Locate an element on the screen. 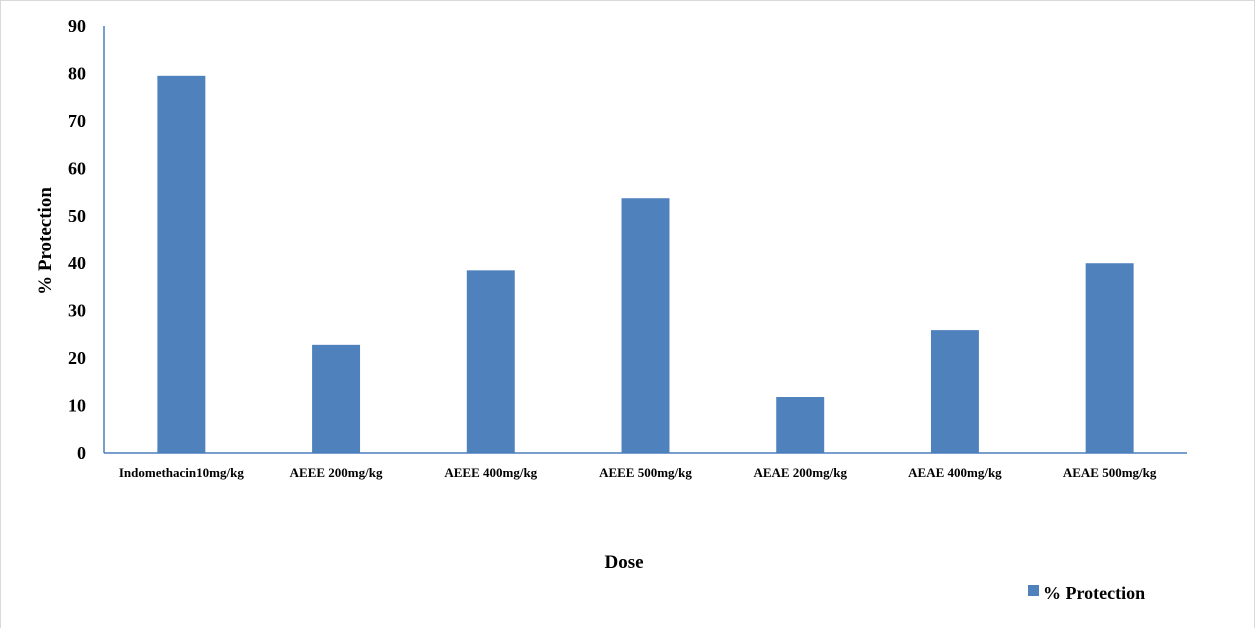 Image resolution: width=1255 pixels, height=629 pixels. x-category-label: AEEE 500mg/kg is located at coordinates (645, 472).